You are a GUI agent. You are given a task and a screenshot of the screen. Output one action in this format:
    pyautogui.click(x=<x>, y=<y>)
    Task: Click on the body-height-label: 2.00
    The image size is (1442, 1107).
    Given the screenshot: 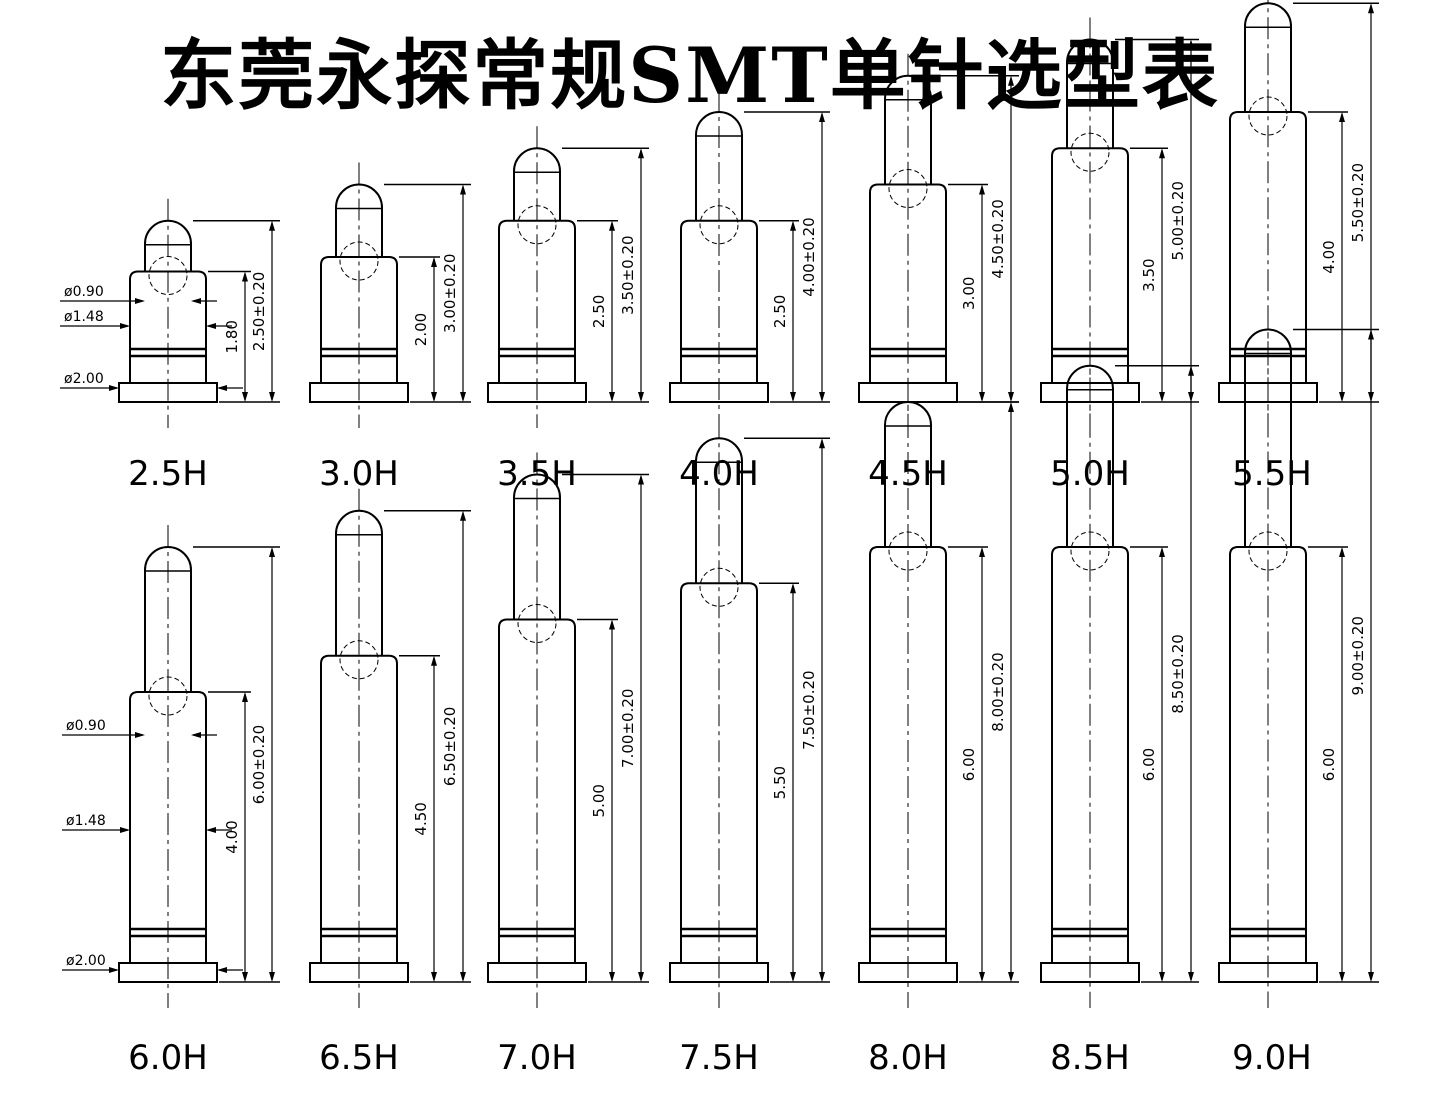 What is the action you would take?
    pyautogui.click(x=421, y=329)
    